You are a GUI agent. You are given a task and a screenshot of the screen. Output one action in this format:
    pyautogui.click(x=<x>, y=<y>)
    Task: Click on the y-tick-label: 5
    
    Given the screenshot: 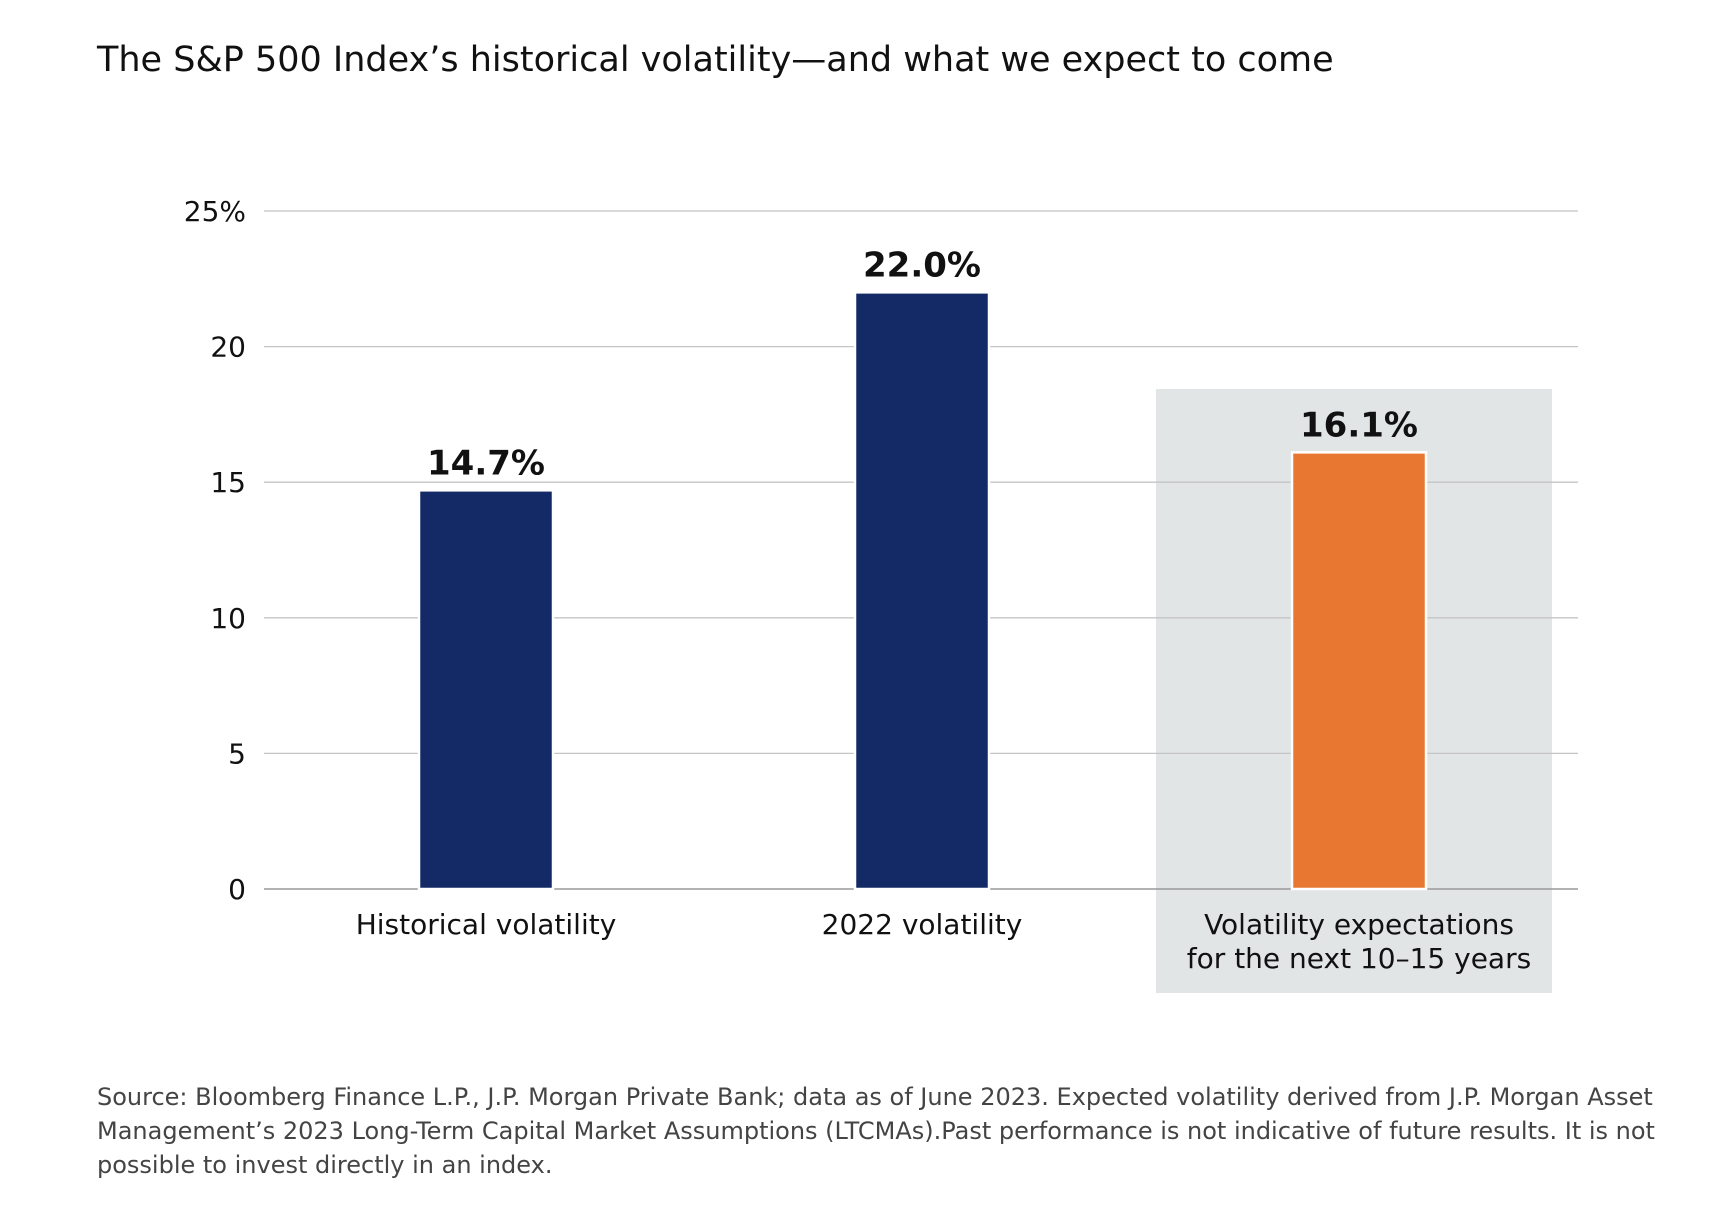 What is the action you would take?
    pyautogui.click(x=237, y=753)
    